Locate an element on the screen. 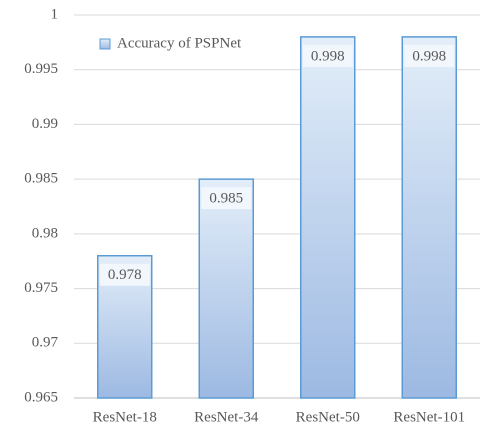  y-tick-label: 0.965 is located at coordinates (41, 397).